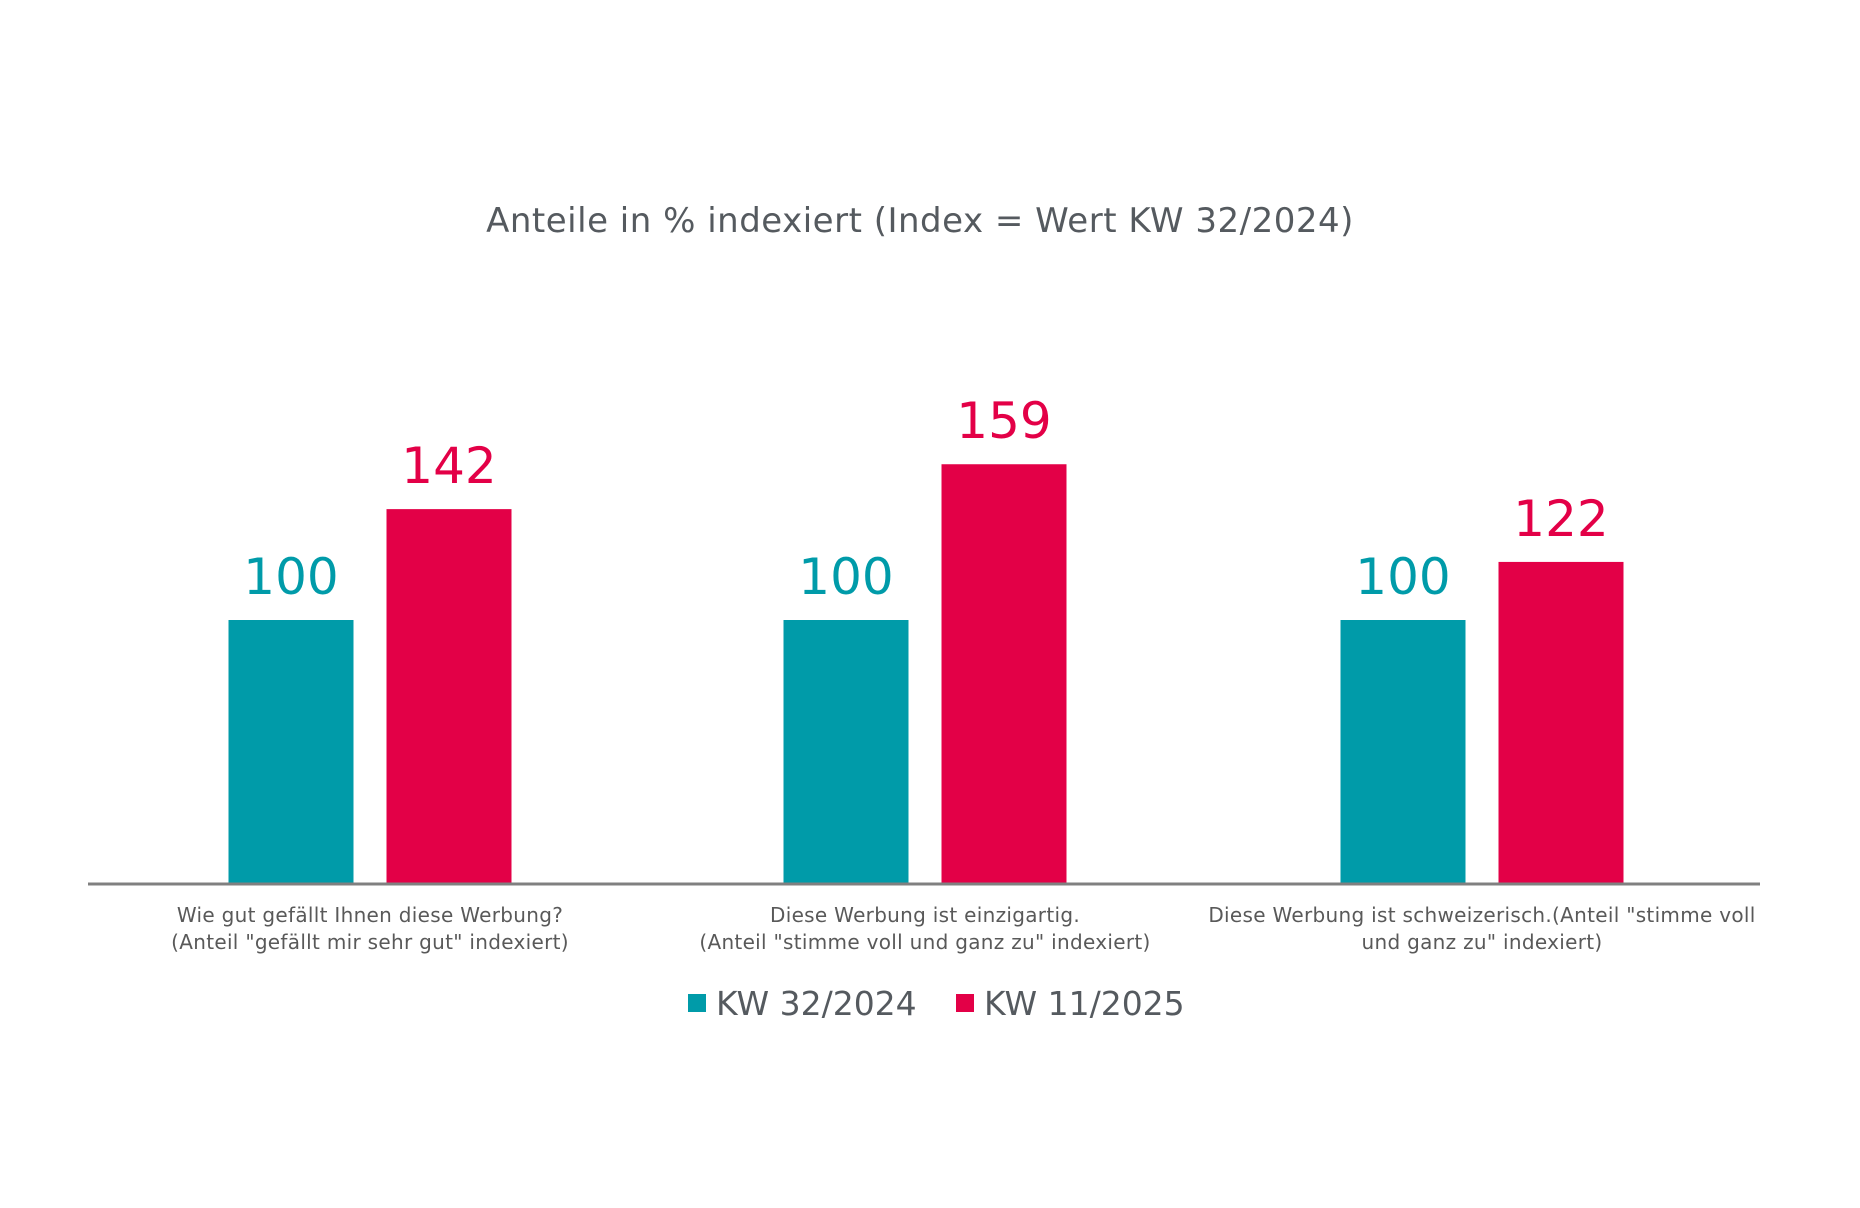 The width and height of the screenshot is (1860, 1208). Describe the element at coordinates (1560, 519) in the screenshot. I see `data-label-kw11-2025-cat3: 122` at that location.